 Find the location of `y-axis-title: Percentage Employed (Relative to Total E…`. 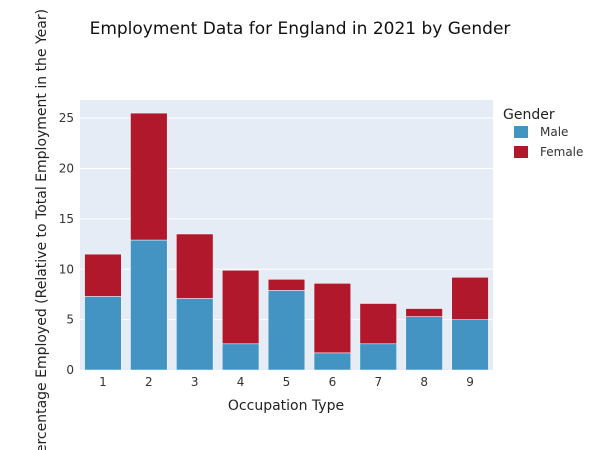

y-axis-title: Percentage Employed (Relative to Total E… is located at coordinates (42, 229).